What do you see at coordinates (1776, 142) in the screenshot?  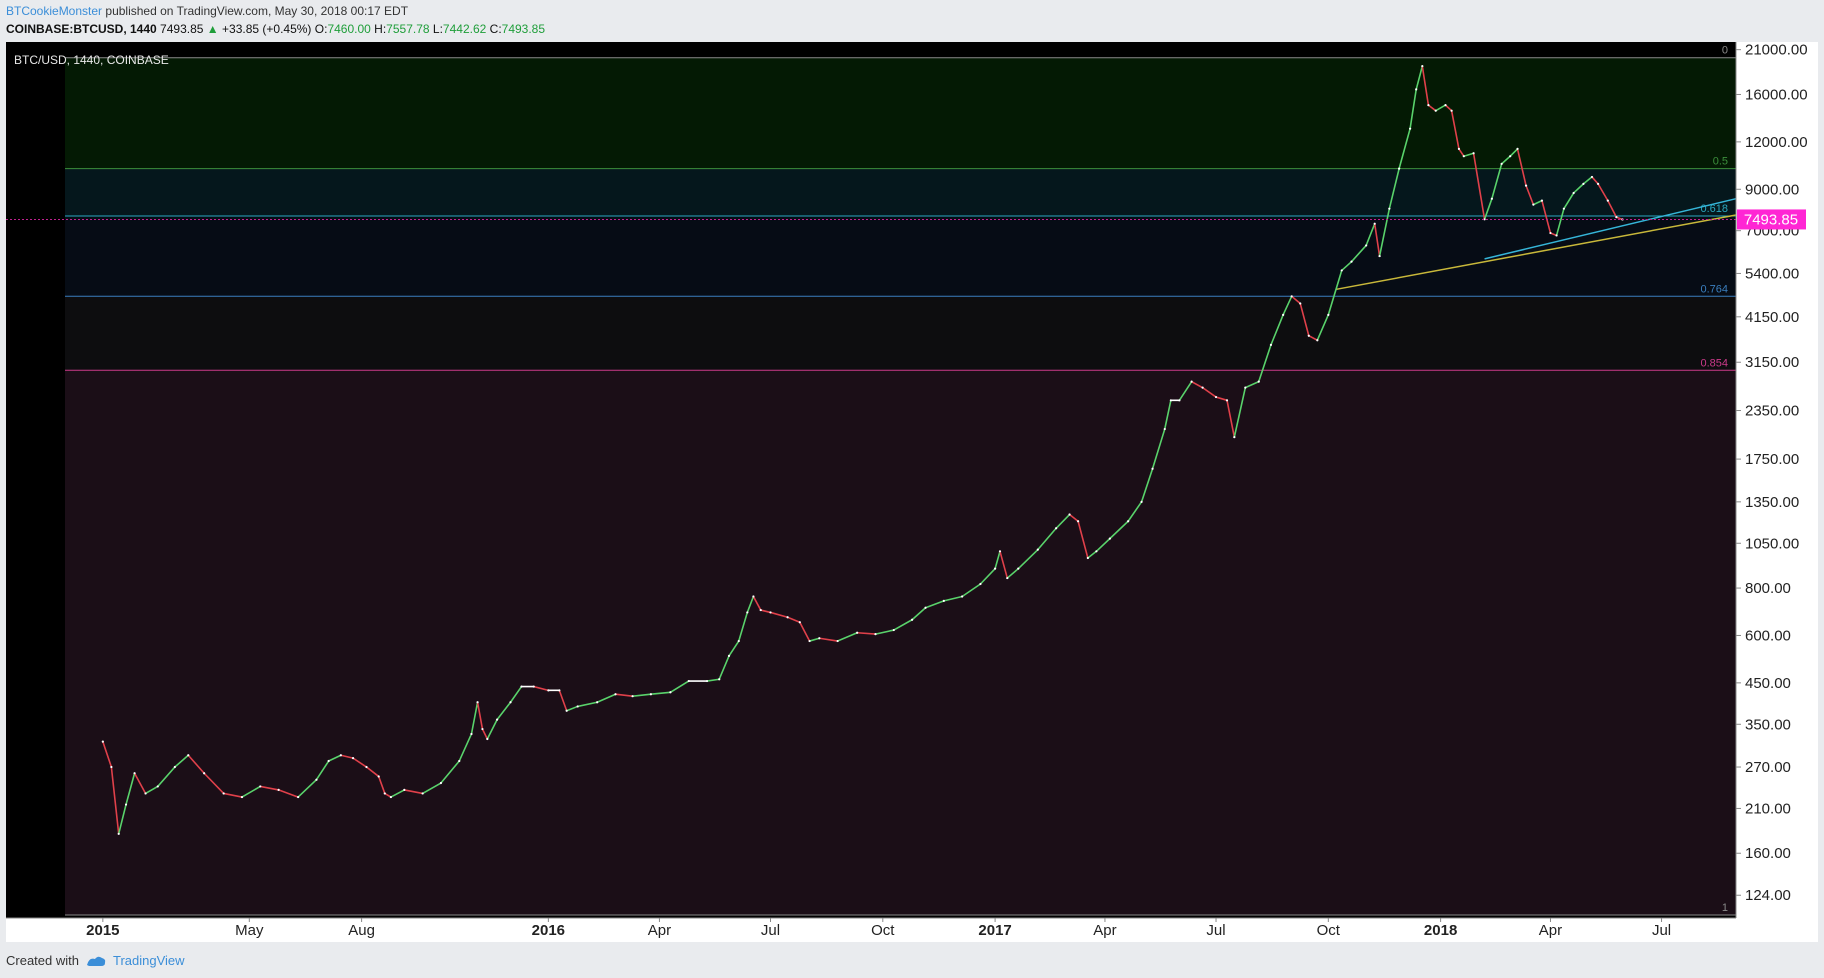 I see `y-tick-label: 12000.00` at bounding box center [1776, 142].